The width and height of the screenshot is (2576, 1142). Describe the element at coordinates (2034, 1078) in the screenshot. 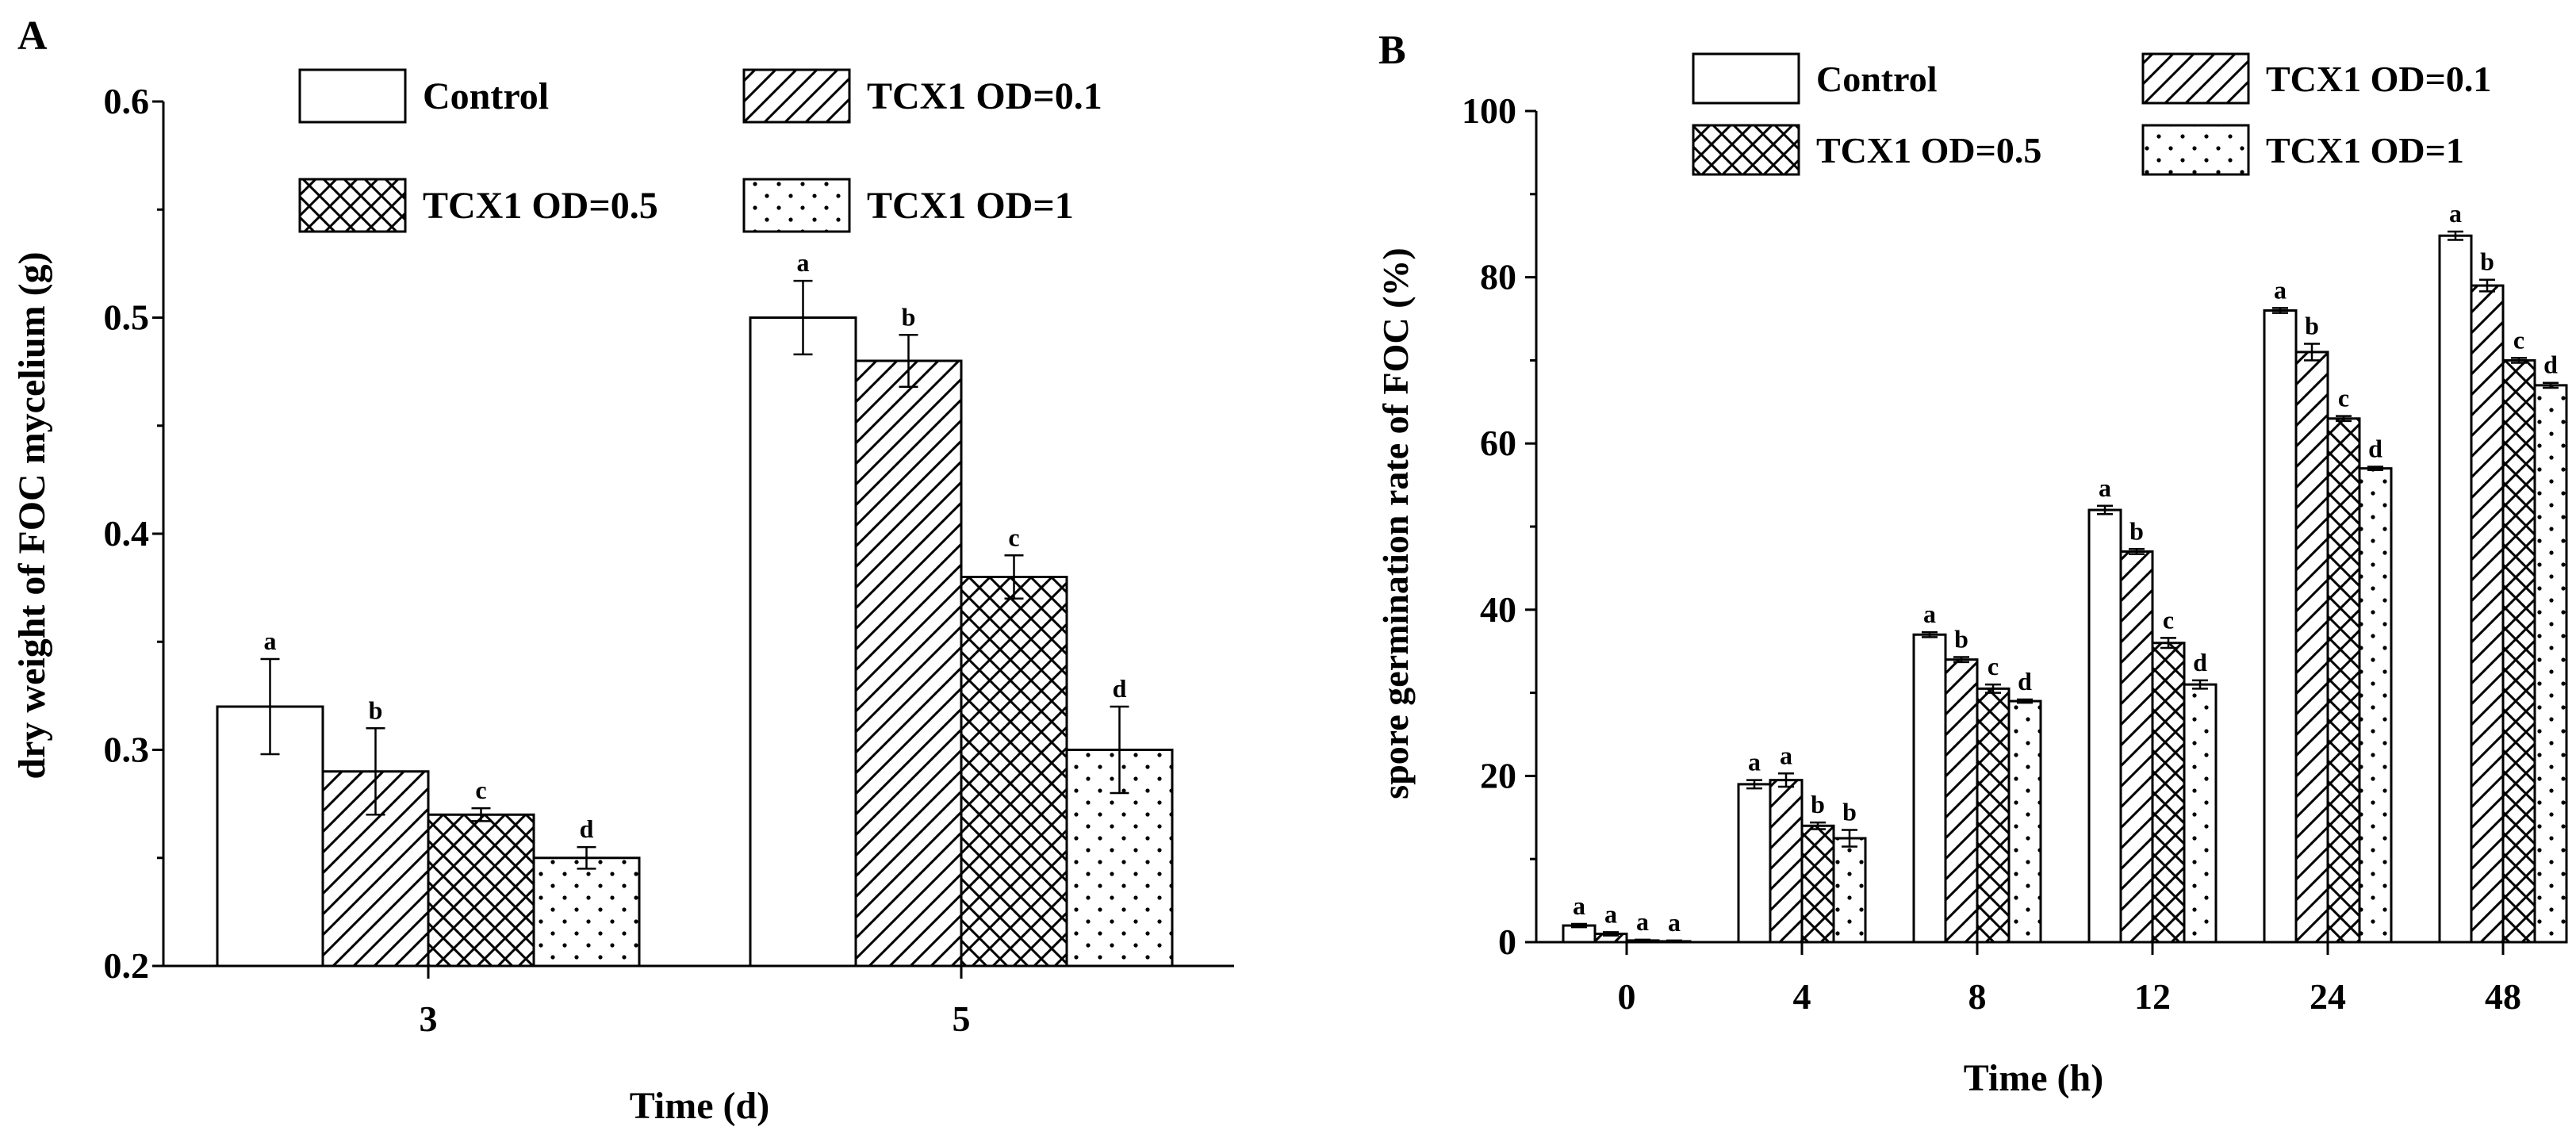

I see `panel-b-x-axis-title: Time (h)` at that location.